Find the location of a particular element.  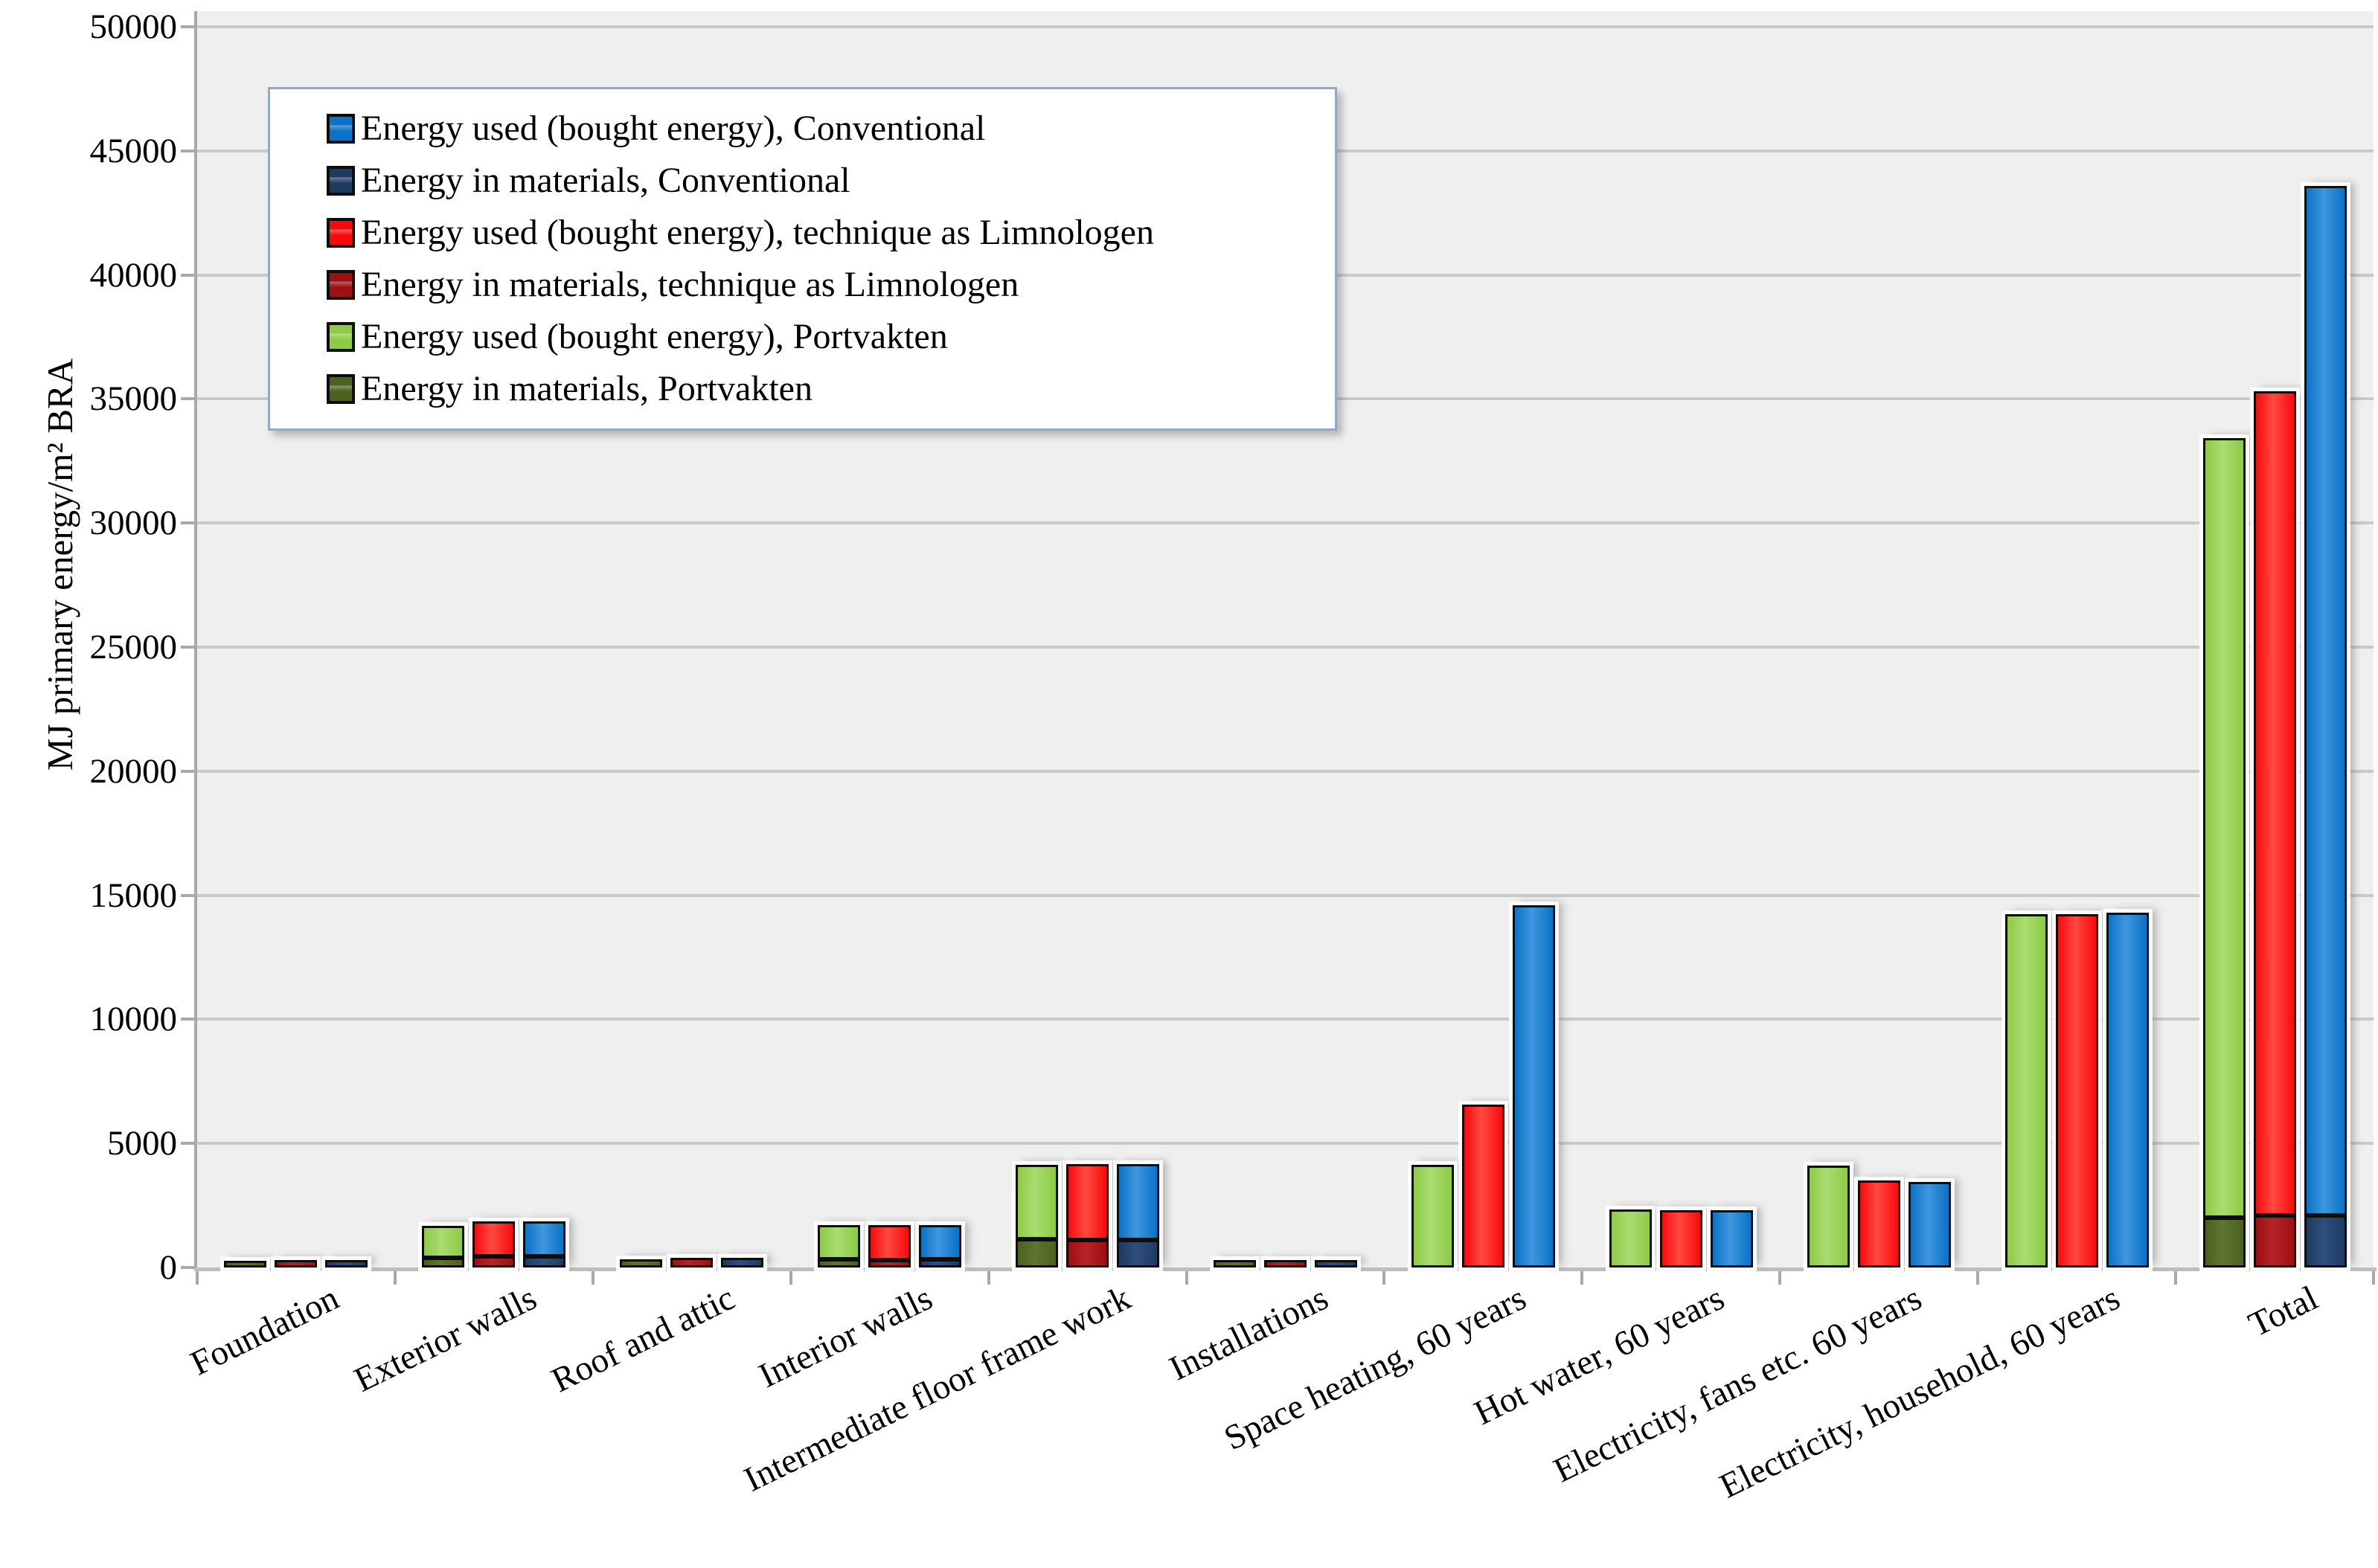

y-tick-label: 45000 is located at coordinates (134, 150).